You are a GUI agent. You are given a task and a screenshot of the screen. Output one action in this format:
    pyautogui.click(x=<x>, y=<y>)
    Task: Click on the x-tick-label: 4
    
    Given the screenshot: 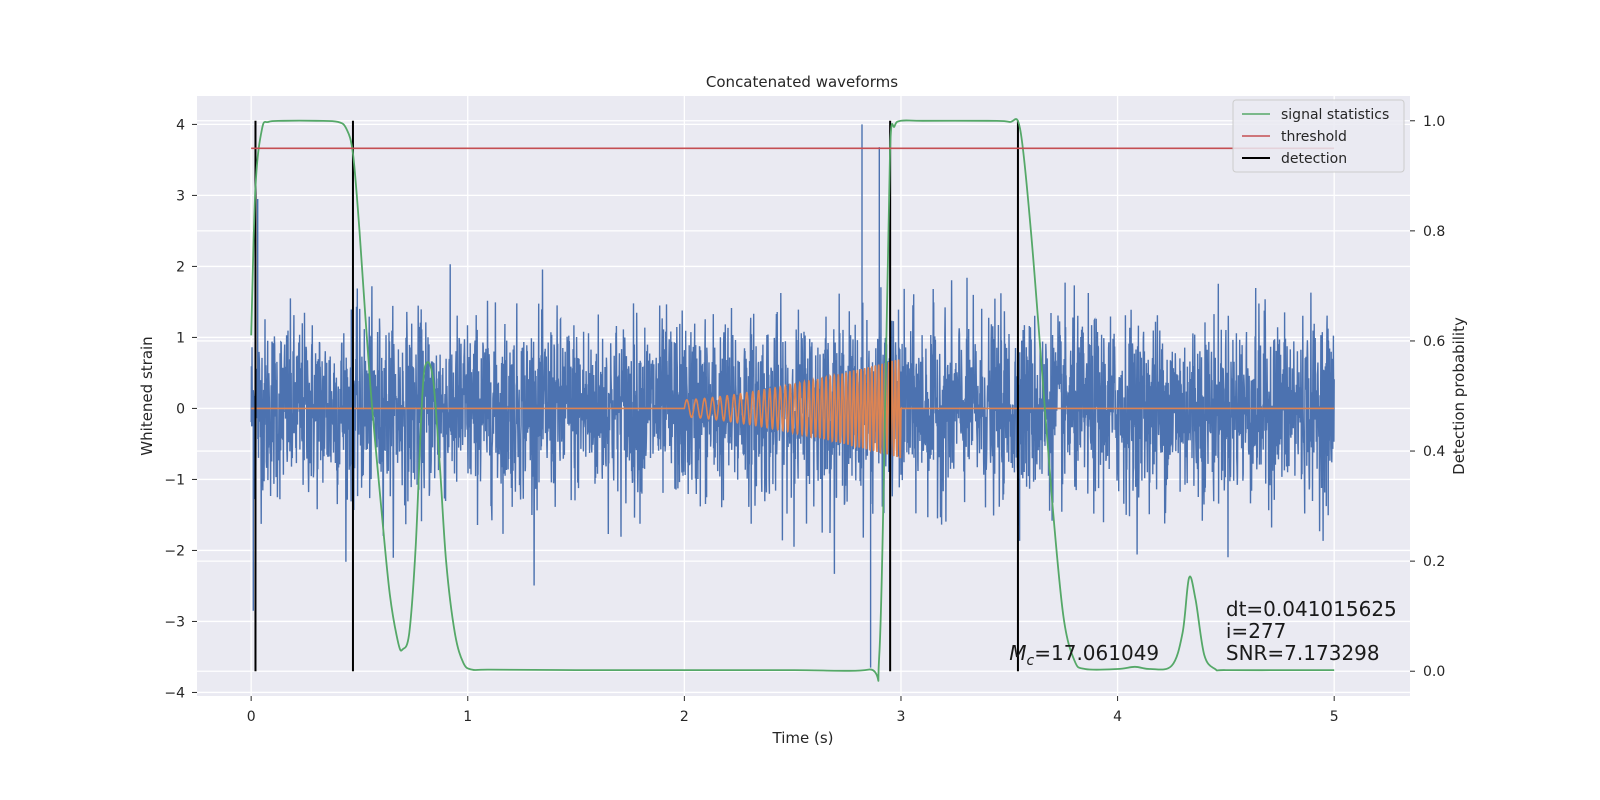 What is the action you would take?
    pyautogui.click(x=1117, y=717)
    